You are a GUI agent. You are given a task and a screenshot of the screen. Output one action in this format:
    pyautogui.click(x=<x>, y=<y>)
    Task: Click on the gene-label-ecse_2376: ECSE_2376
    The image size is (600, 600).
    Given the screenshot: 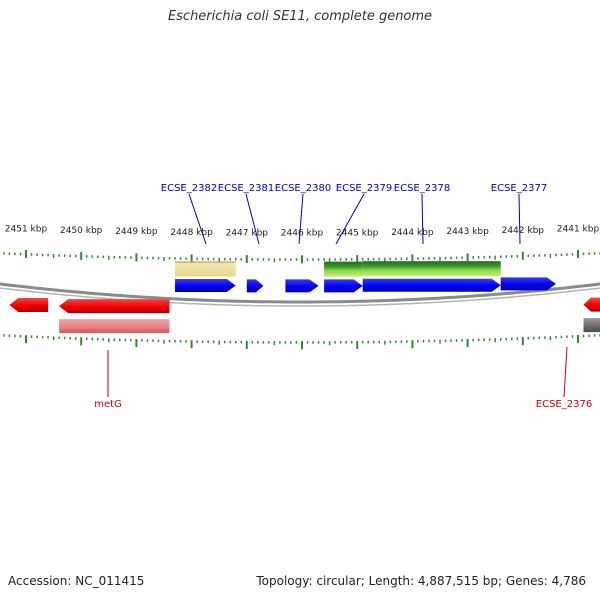 What is the action you would take?
    pyautogui.click(x=564, y=404)
    